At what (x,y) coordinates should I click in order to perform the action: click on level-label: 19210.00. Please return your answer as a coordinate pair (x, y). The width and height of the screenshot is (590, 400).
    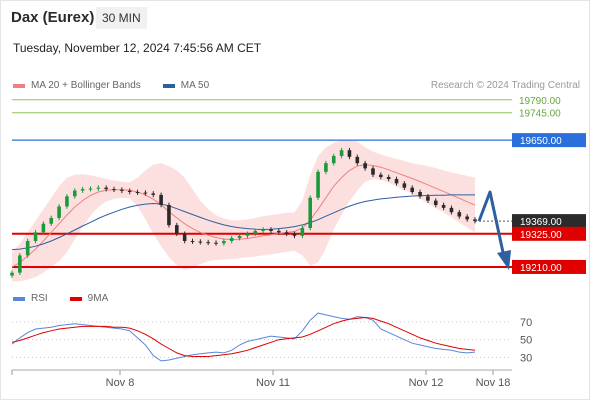
    Looking at the image, I should click on (541, 268).